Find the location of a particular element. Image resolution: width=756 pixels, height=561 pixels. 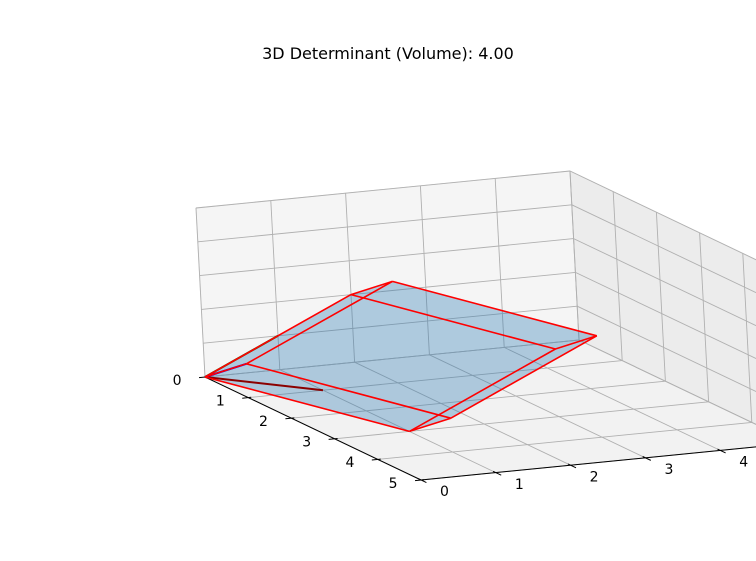

y-tick-label: 3 is located at coordinates (668, 470).